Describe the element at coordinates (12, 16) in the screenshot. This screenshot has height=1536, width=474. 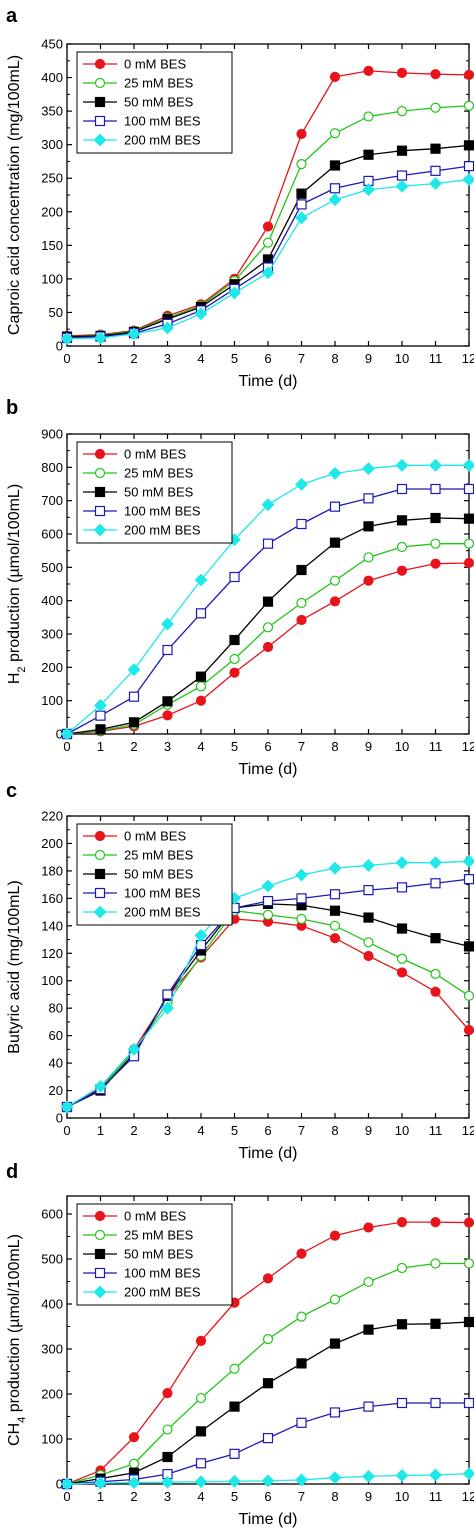
I see `panel-letter: a` at that location.